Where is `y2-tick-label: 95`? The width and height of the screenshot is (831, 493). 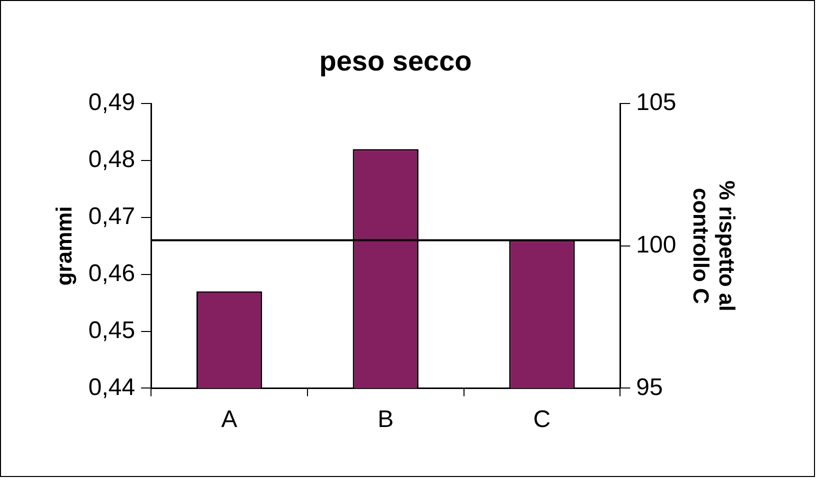 y2-tick-label: 95 is located at coordinates (649, 387).